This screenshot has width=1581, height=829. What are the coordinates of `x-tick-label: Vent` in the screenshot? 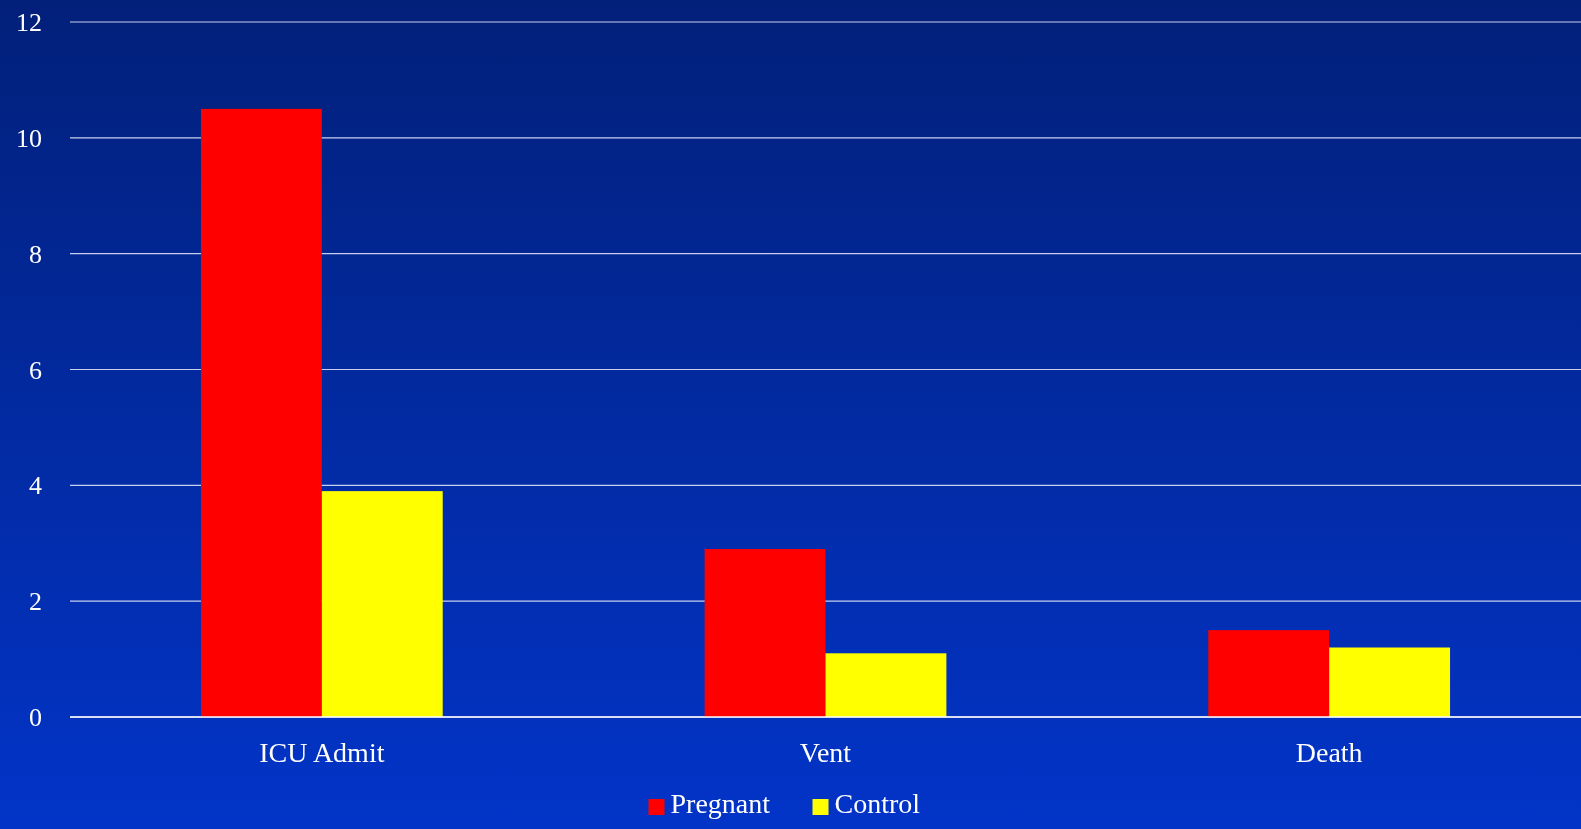 It's located at (825, 752).